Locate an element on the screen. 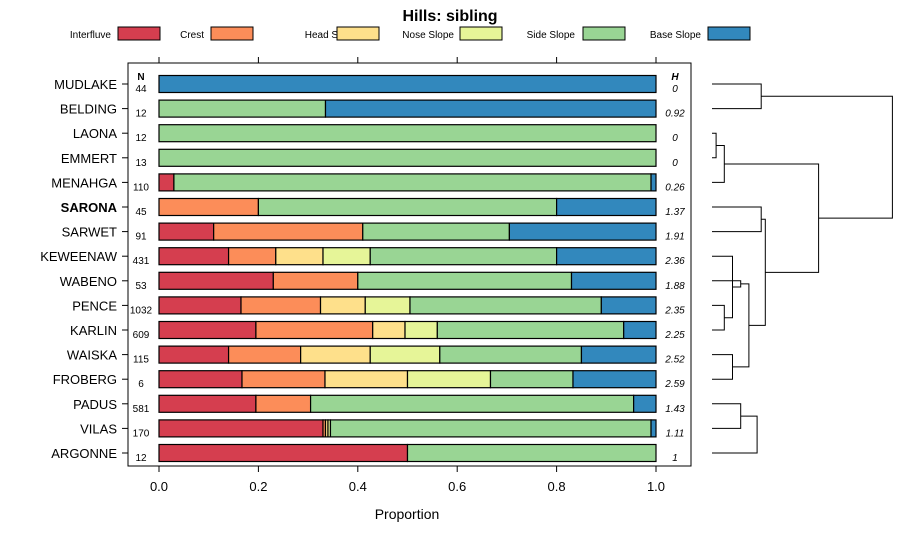 This screenshot has height=545, width=900. x-axis-label: Proportion is located at coordinates (407, 514).